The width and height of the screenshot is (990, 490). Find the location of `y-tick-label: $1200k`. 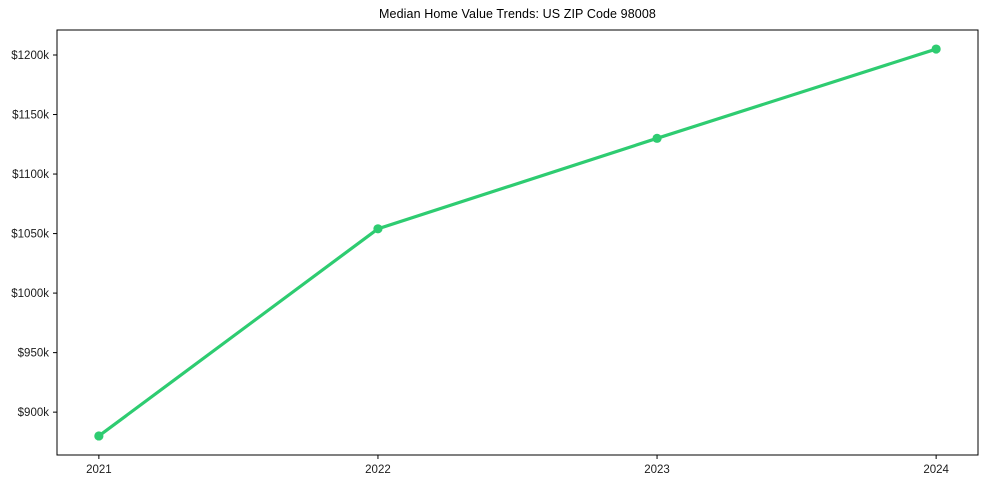

y-tick-label: $1200k is located at coordinates (30, 56).